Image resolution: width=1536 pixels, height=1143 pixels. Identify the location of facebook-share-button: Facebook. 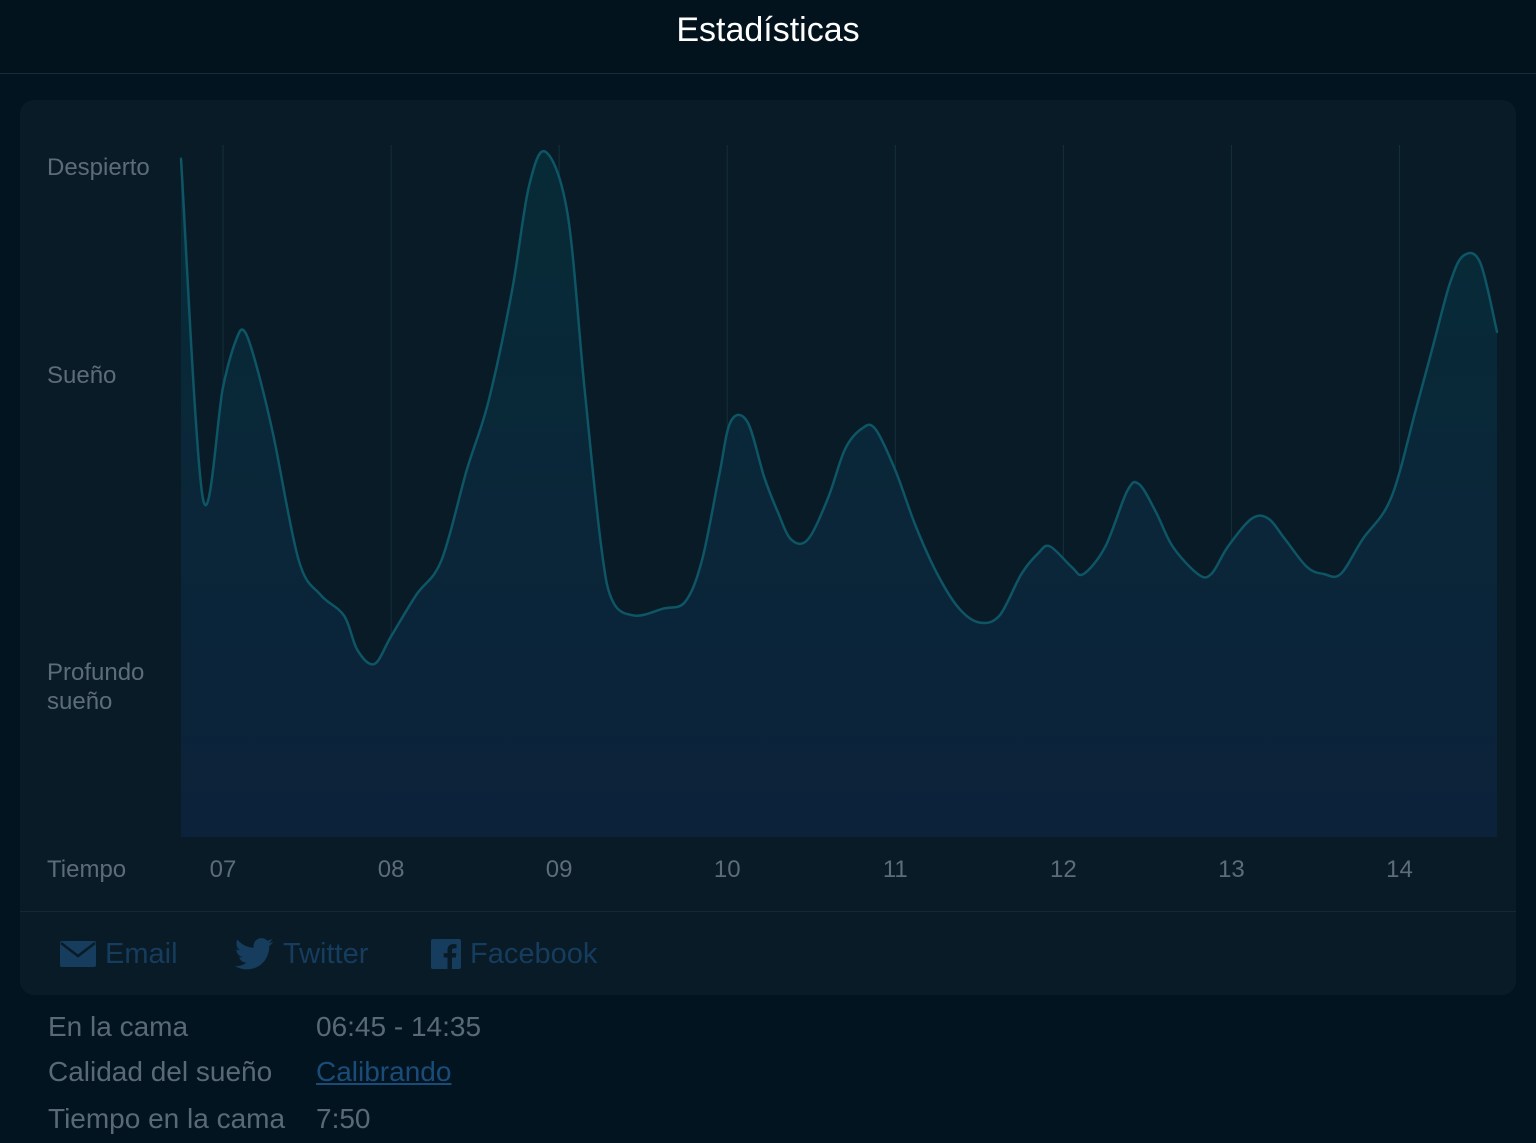
(514, 954).